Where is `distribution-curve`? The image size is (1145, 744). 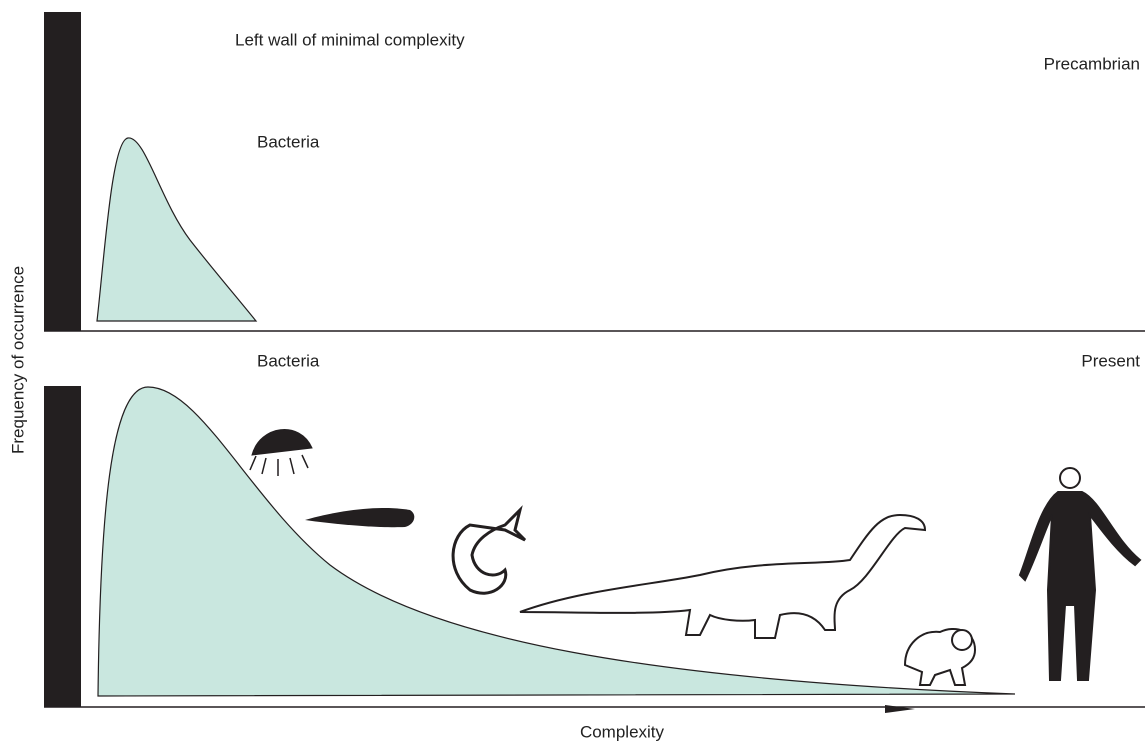
distribution-curve is located at coordinates (177, 229).